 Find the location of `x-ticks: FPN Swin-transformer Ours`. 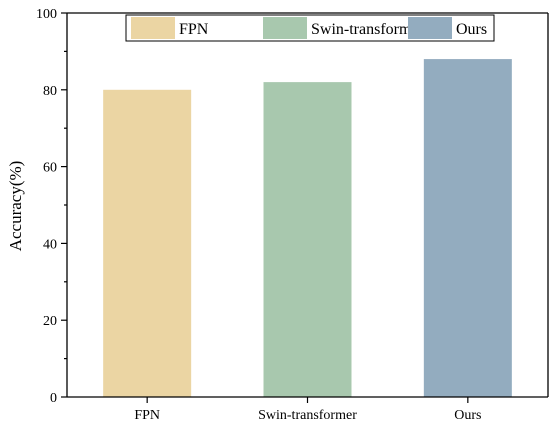

x-ticks: FPN Swin-transformer Ours is located at coordinates (307, 410).